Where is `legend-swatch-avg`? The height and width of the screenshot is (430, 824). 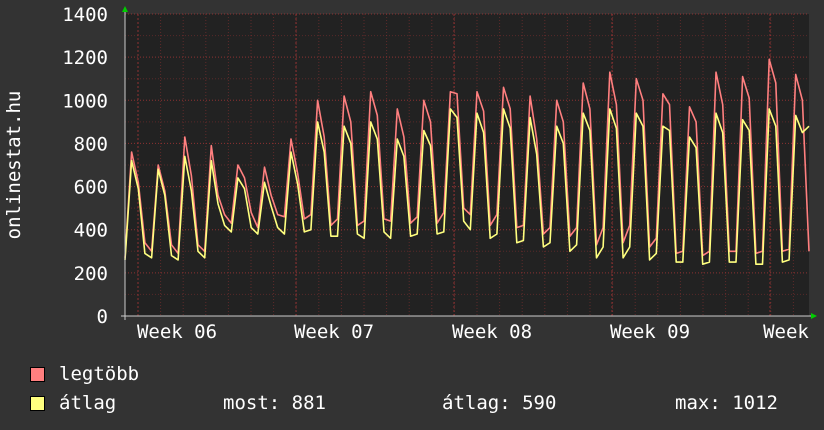
legend-swatch-avg is located at coordinates (37, 403).